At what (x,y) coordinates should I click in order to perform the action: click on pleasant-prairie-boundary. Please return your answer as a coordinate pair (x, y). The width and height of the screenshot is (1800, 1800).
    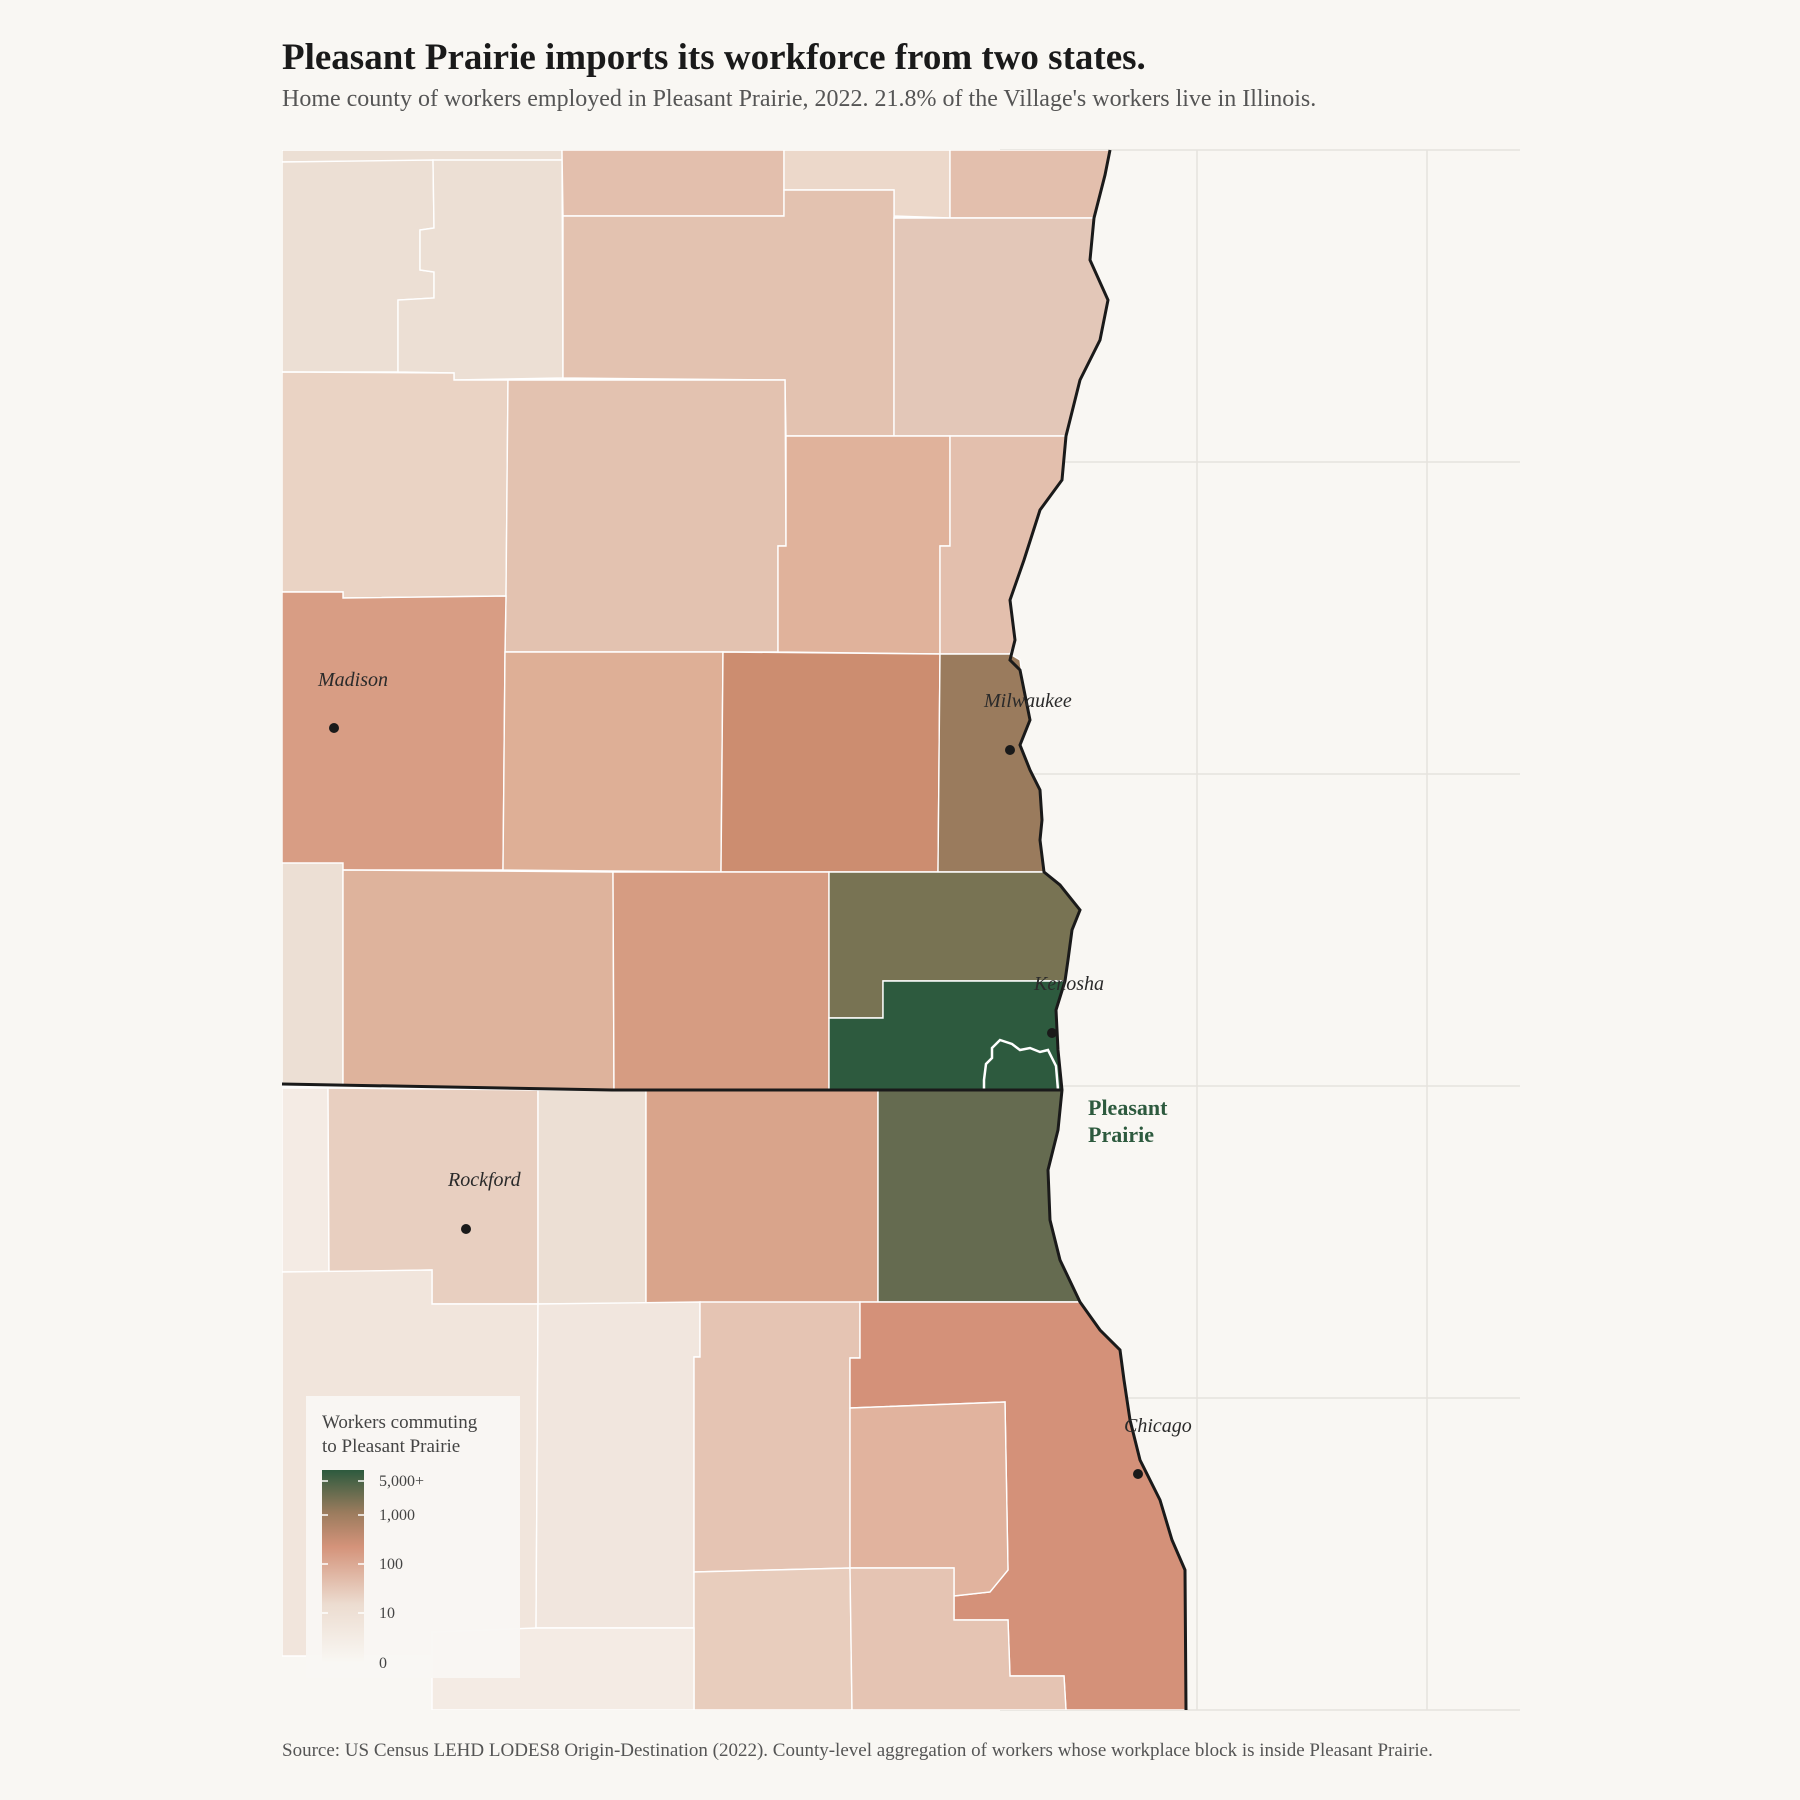
    Looking at the image, I should click on (1021, 1065).